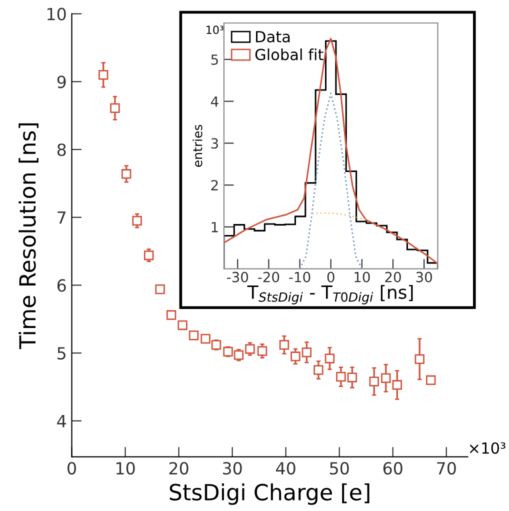 This screenshot has width=509, height=511. What do you see at coordinates (269, 277) in the screenshot?
I see `x-tick-label: -20` at bounding box center [269, 277].